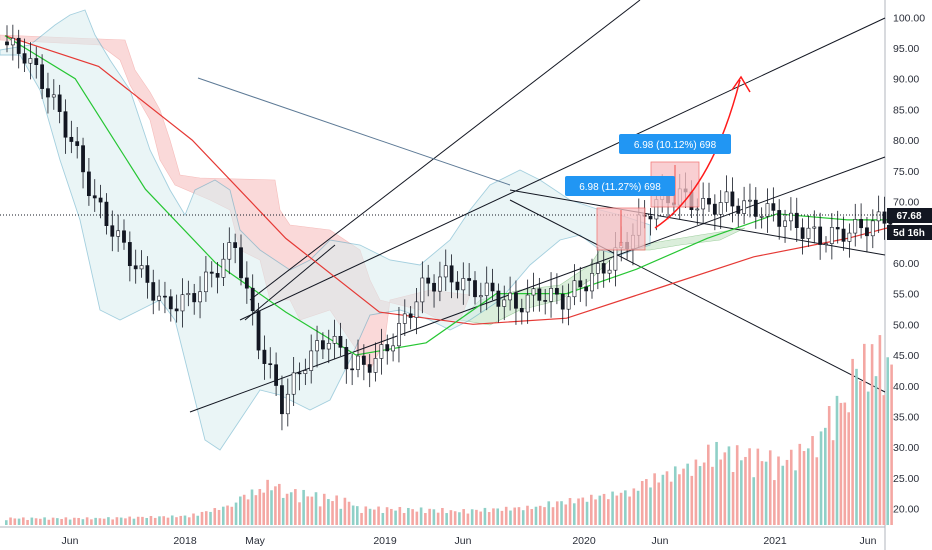  Describe the element at coordinates (906, 110) in the screenshot. I see `y-tick-label: 85.00` at that location.